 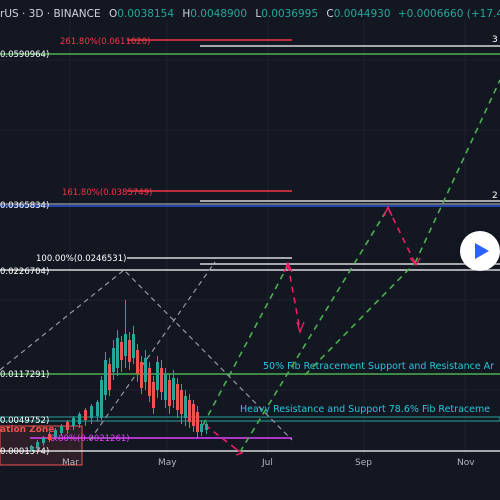 What do you see at coordinates (448, 14) in the screenshot?
I see `change-value: +0.0006660 (+17.40%)` at bounding box center [448, 14].